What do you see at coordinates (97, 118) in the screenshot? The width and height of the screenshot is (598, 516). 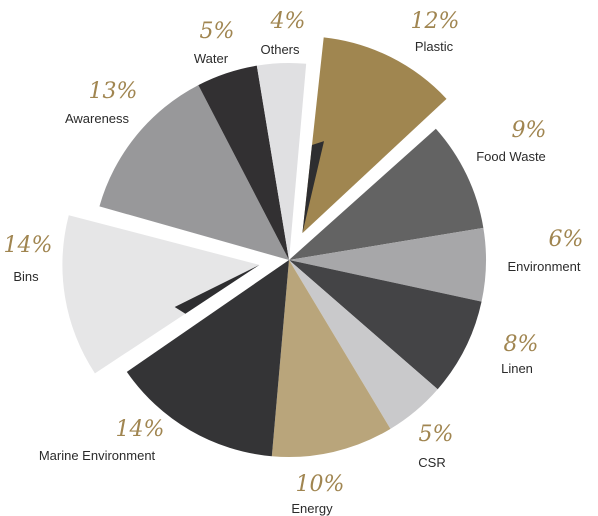 I see `category-label-awareness: Awareness` at bounding box center [97, 118].